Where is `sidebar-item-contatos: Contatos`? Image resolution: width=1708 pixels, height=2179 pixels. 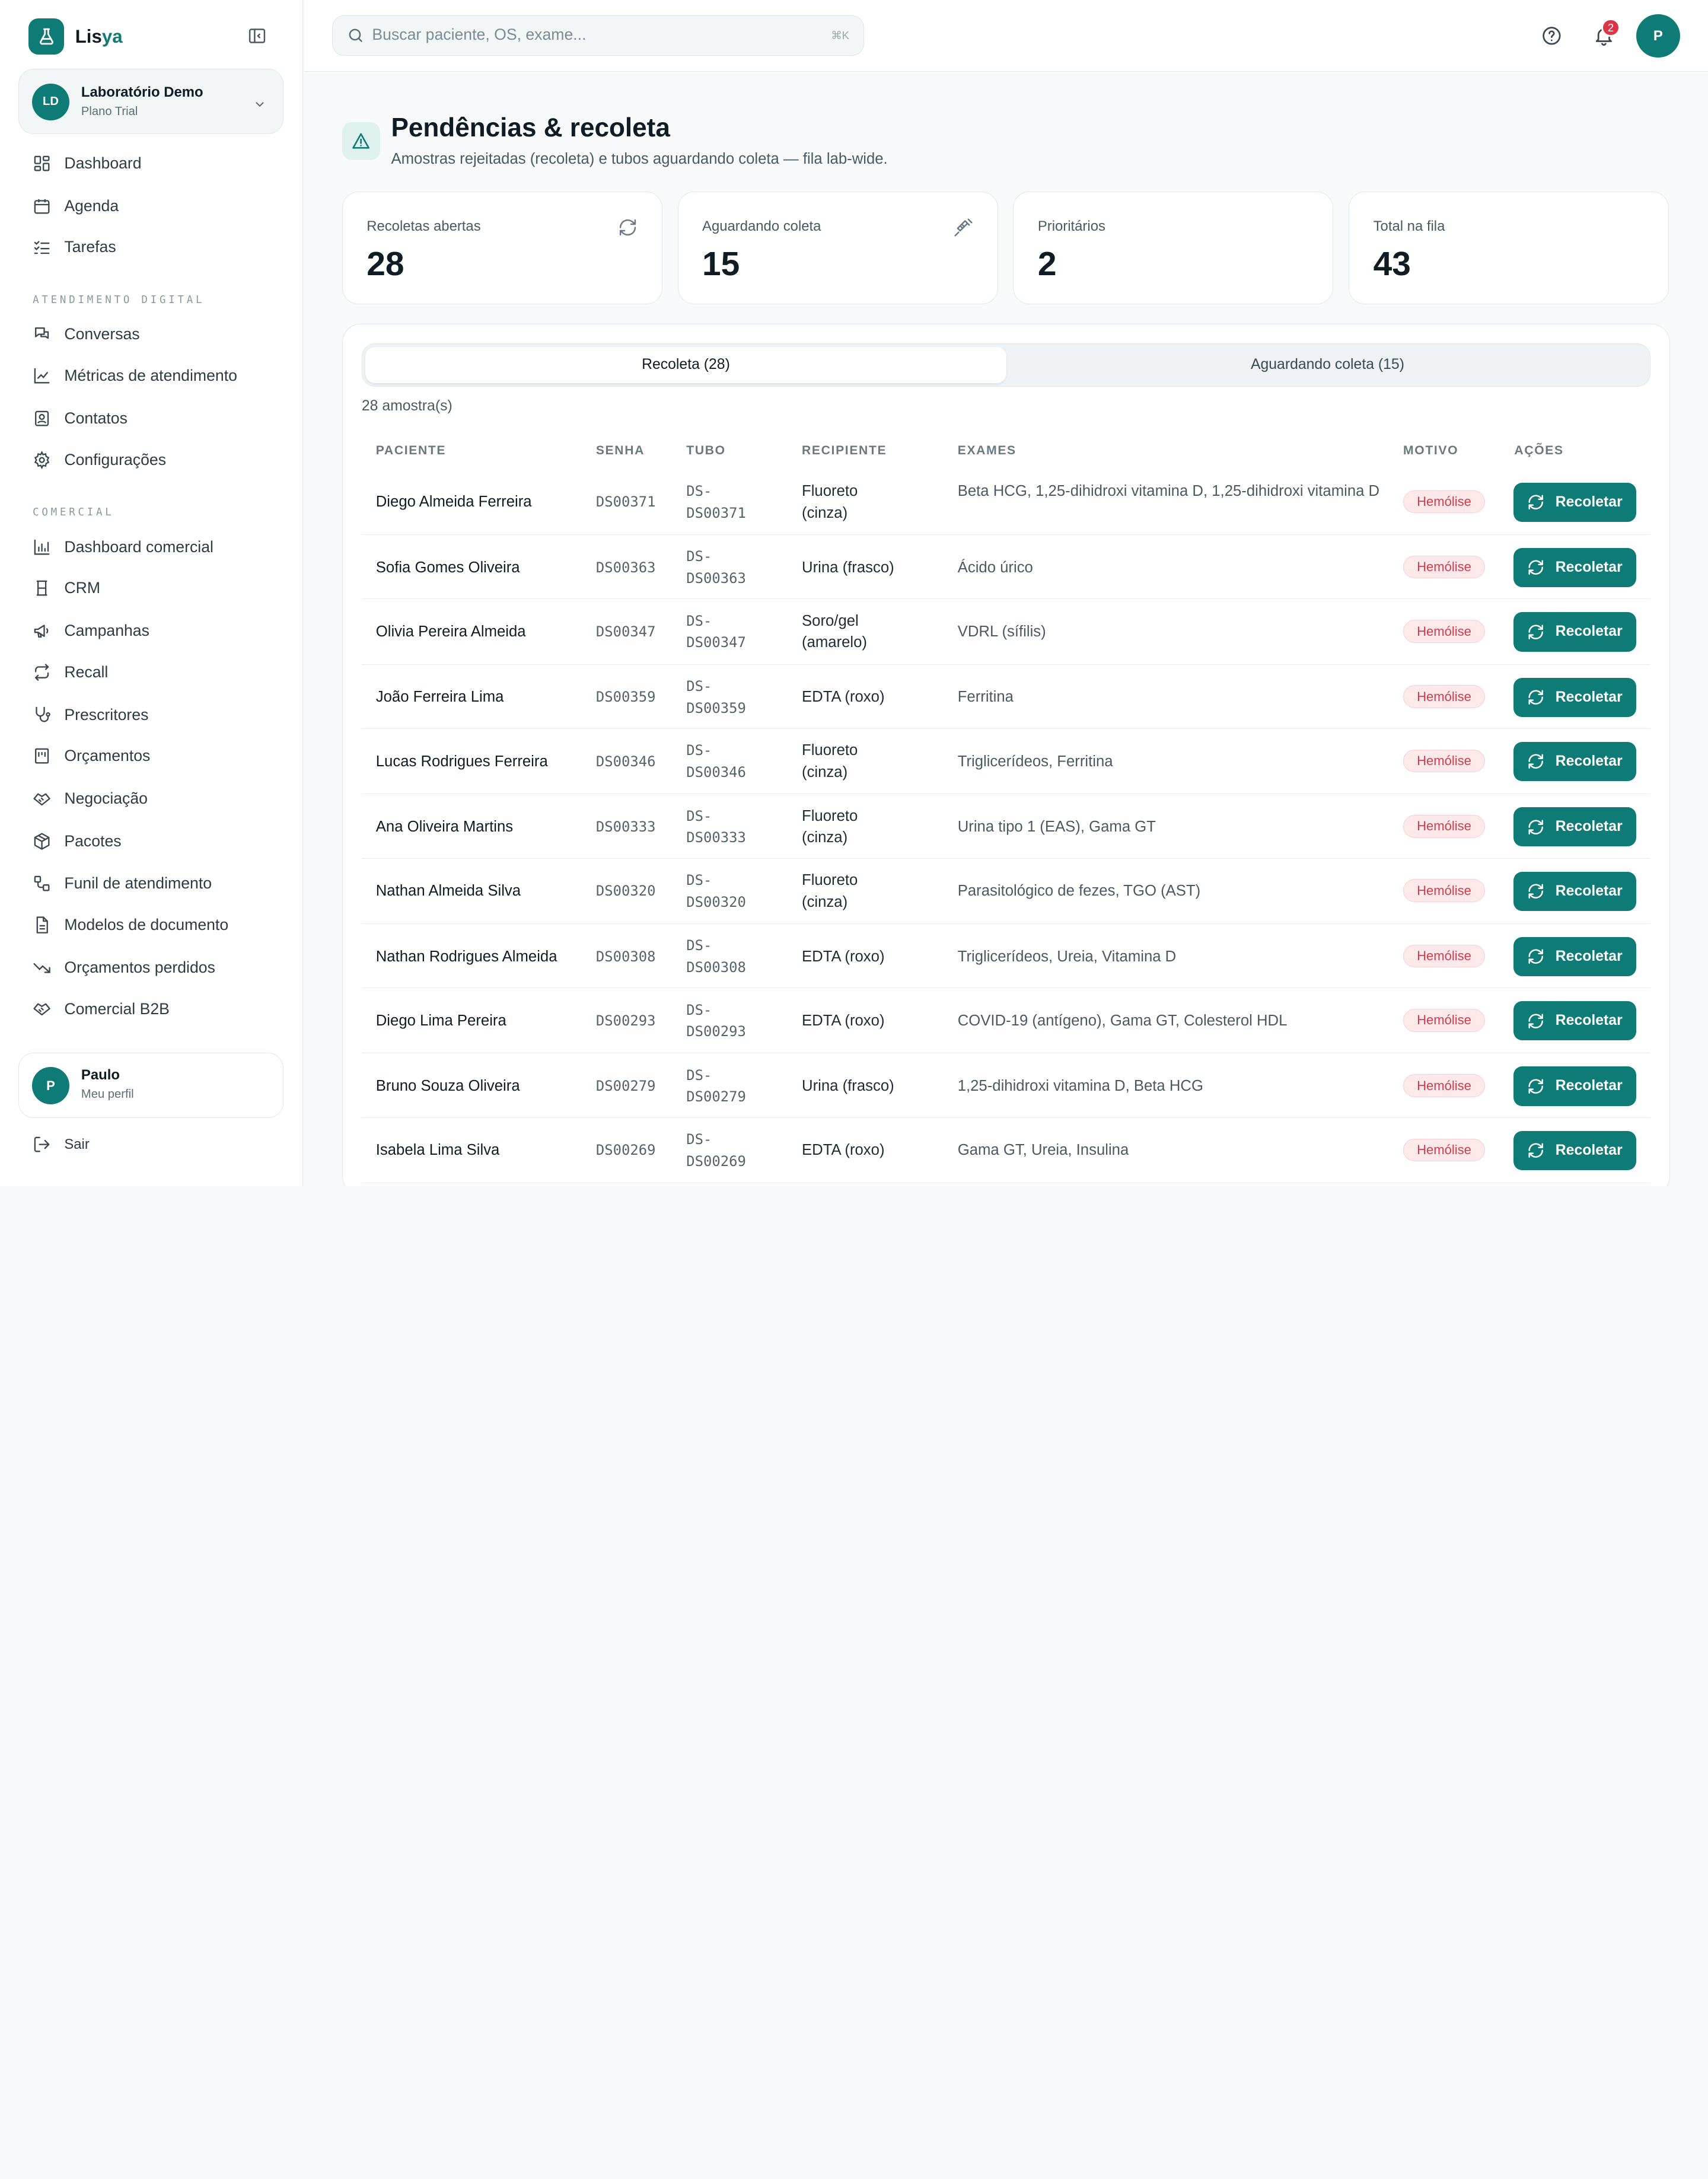 sidebar-item-contatos: Contatos is located at coordinates (80, 418).